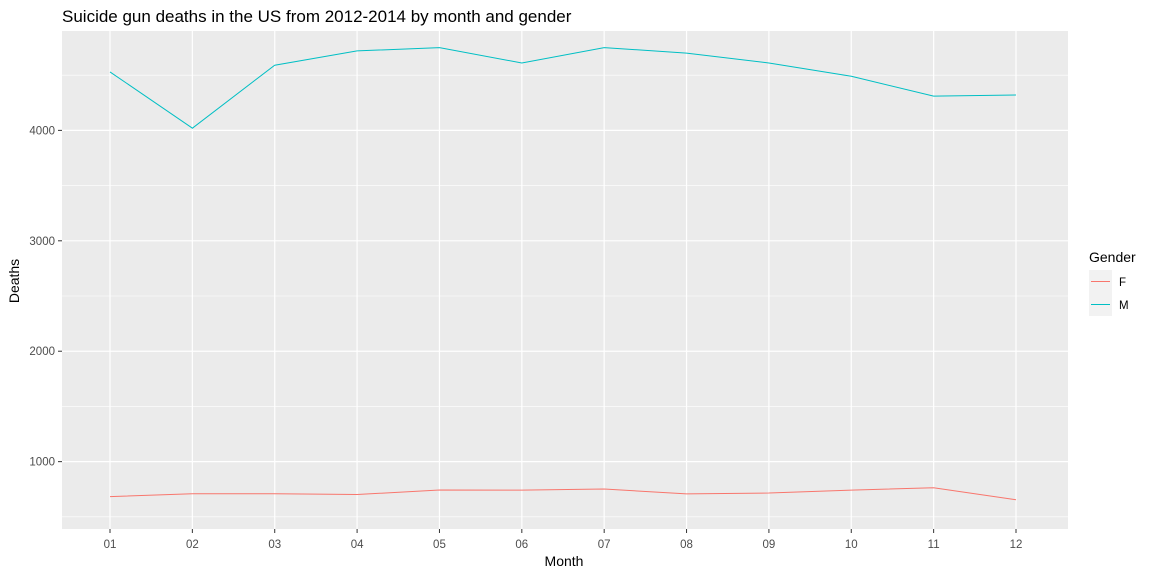 Image resolution: width=1152 pixels, height=576 pixels. What do you see at coordinates (42, 463) in the screenshot?
I see `y-tick-label: 1000` at bounding box center [42, 463].